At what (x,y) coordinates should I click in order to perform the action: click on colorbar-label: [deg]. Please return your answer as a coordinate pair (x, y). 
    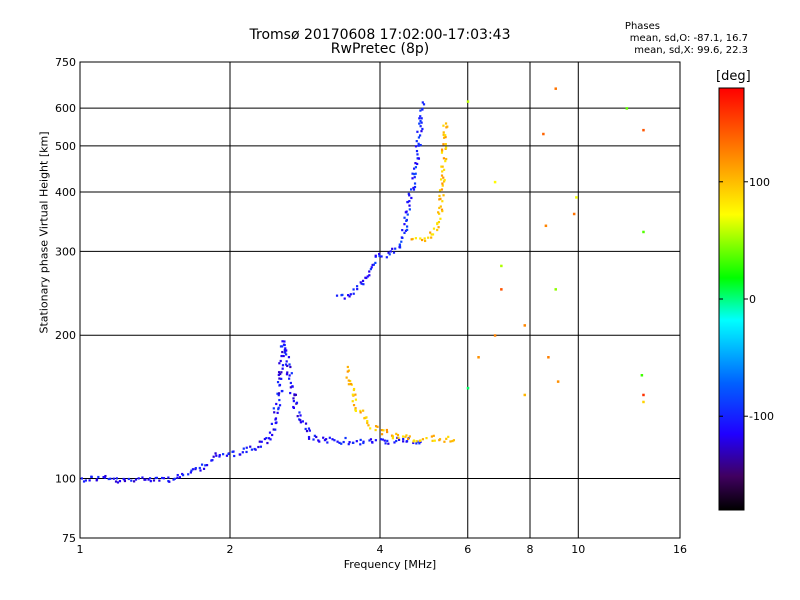
    Looking at the image, I should click on (733, 76).